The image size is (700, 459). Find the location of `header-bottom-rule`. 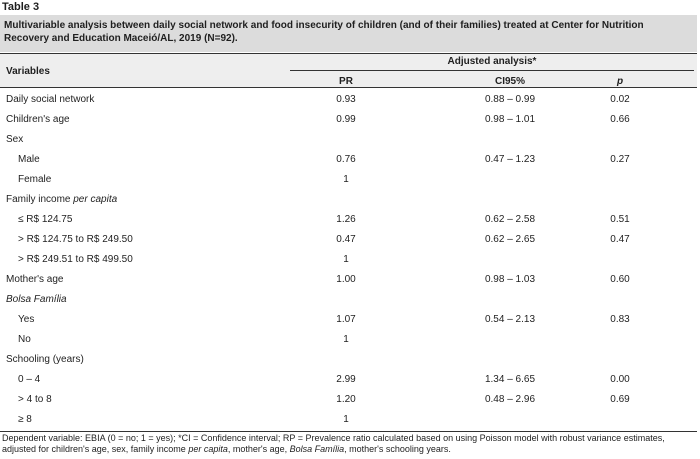

header-bottom-rule is located at coordinates (348, 87).